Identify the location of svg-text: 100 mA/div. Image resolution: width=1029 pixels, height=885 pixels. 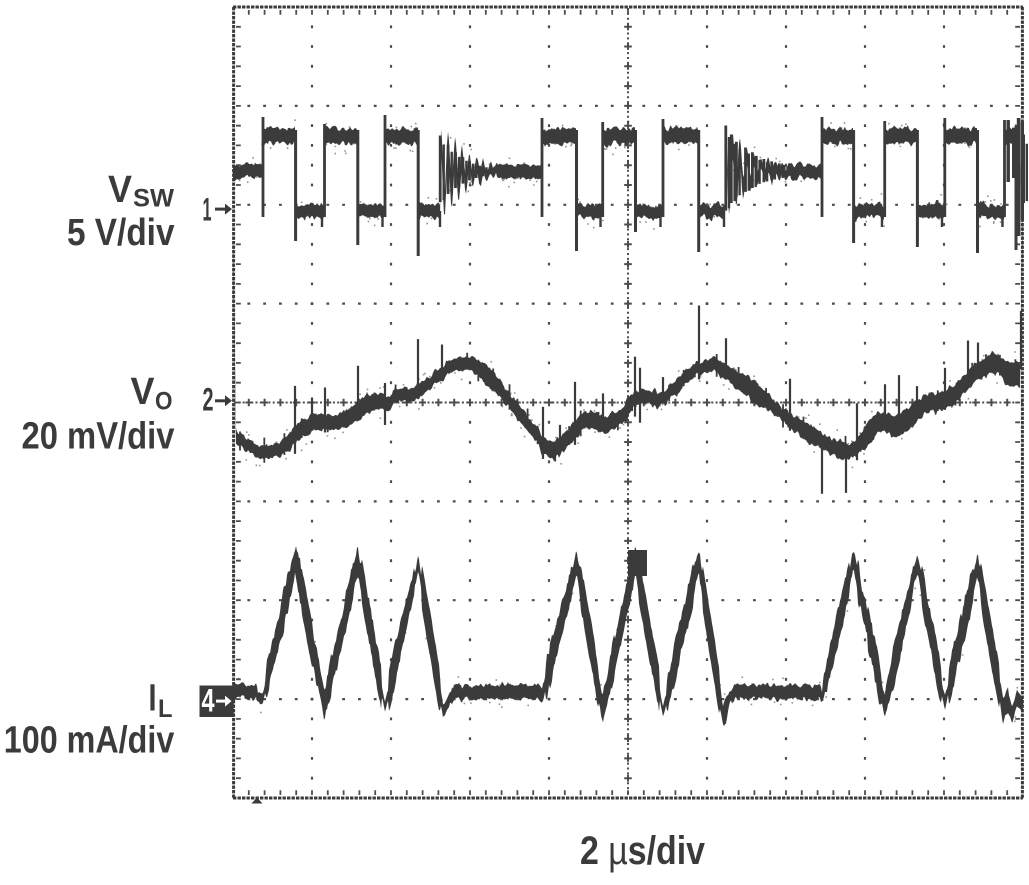
(89, 741).